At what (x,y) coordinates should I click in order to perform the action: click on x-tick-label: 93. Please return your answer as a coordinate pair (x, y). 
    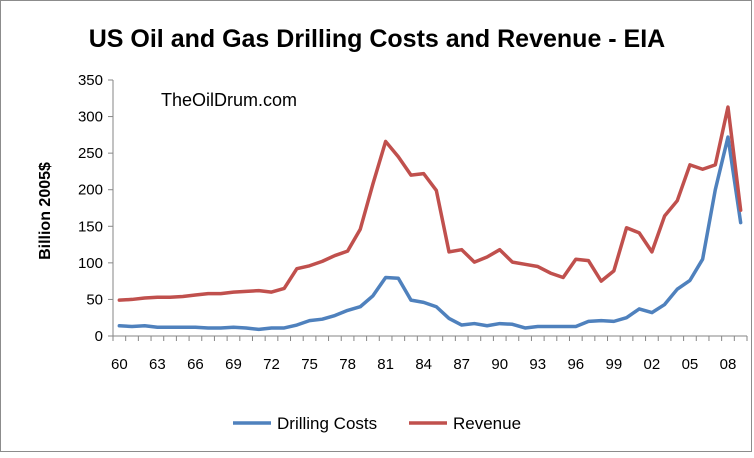
    Looking at the image, I should click on (537, 364).